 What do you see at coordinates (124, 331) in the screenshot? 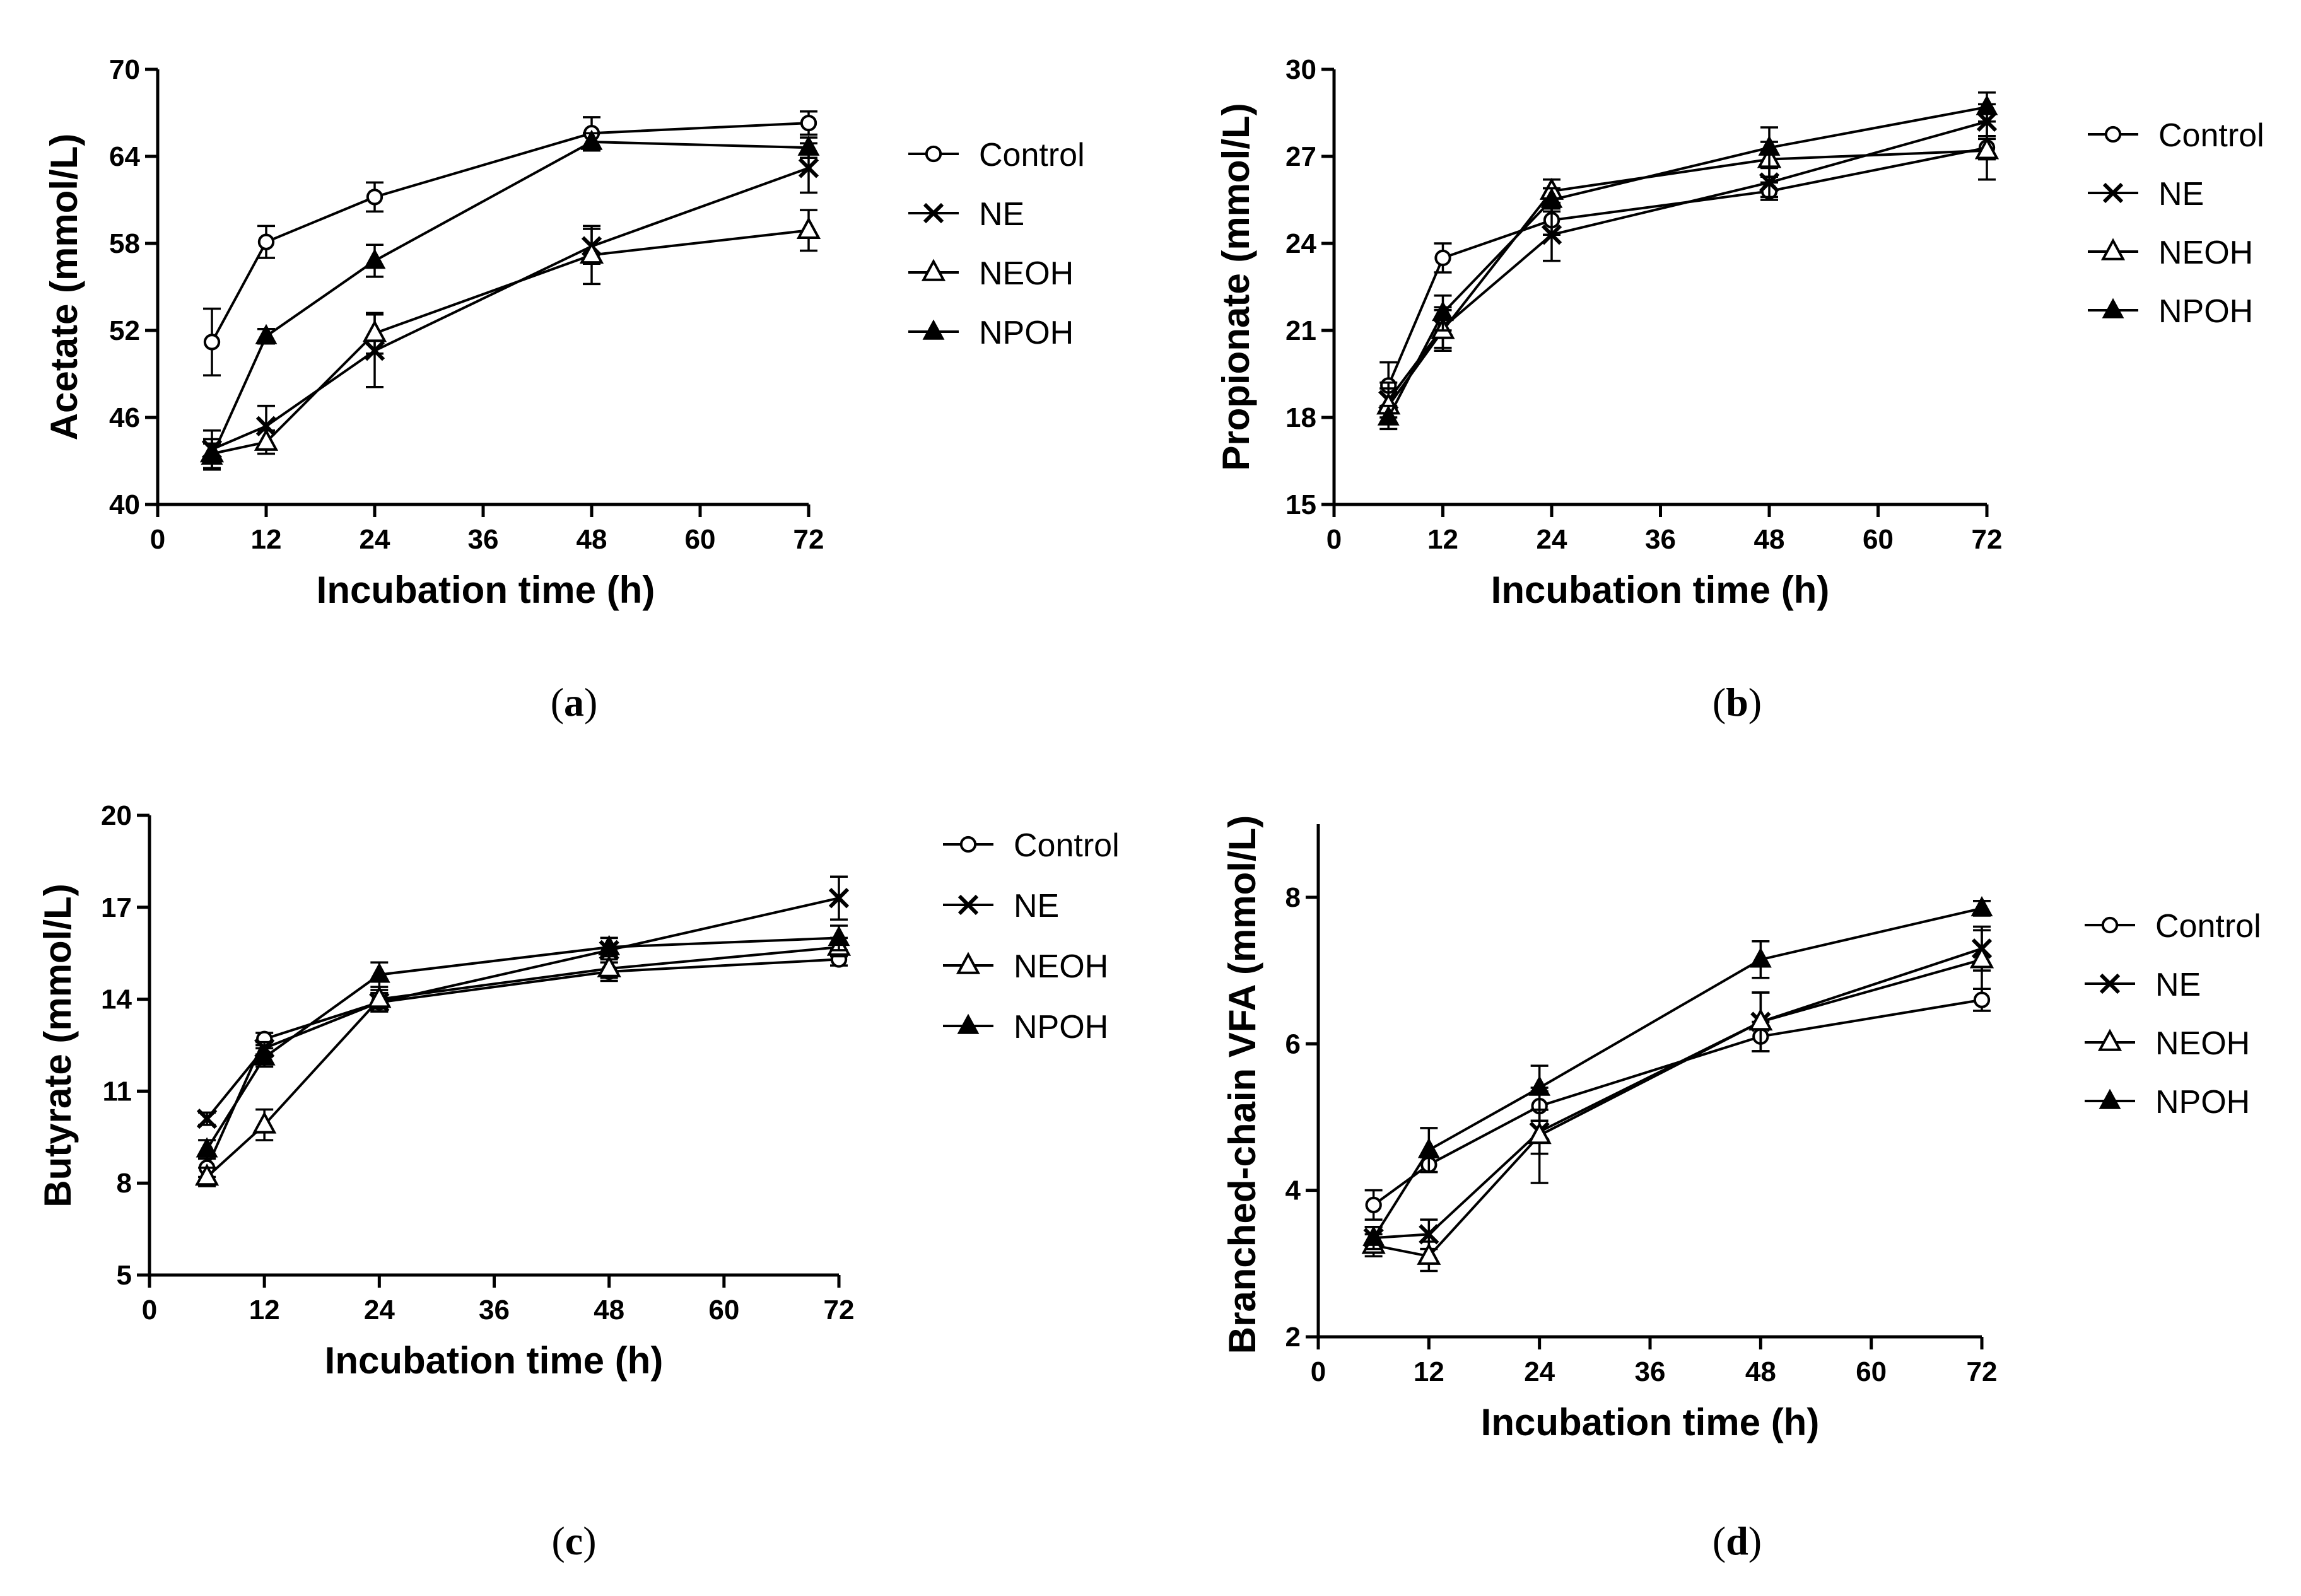
I see `y-tick-label: 52` at bounding box center [124, 331].